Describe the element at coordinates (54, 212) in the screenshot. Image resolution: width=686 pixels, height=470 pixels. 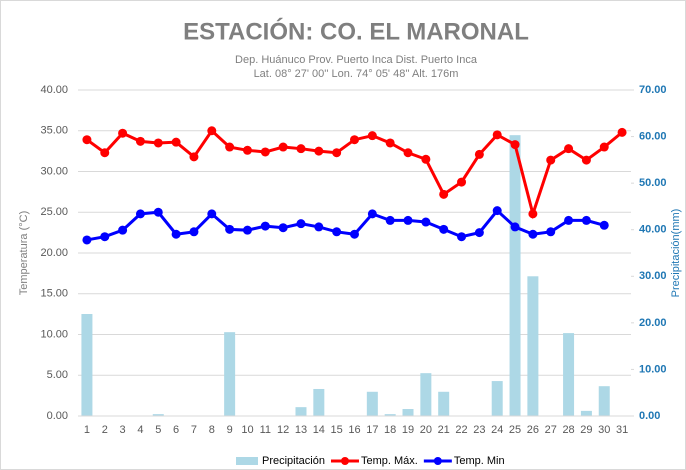
I see `y-tick-label: 25.00` at that location.